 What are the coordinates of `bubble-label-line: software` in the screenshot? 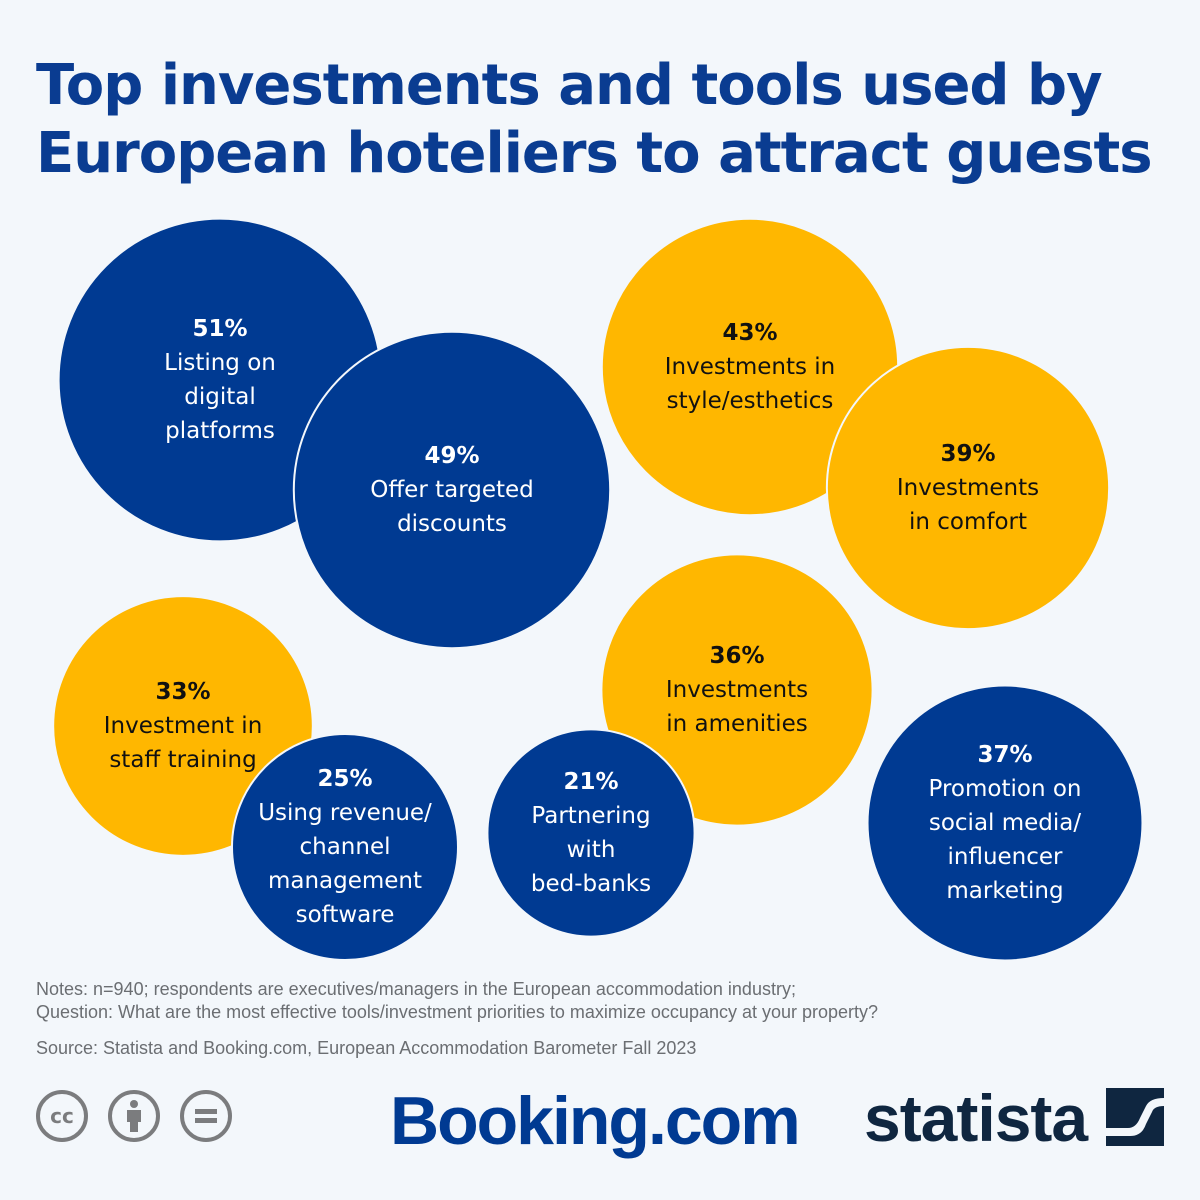 It's located at (345, 915).